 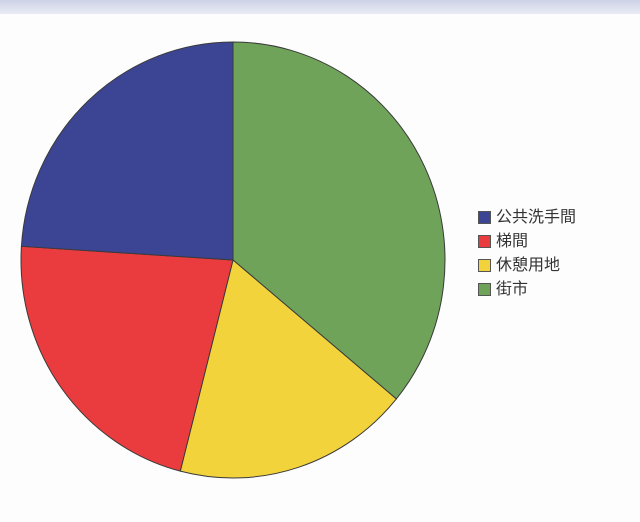 What do you see at coordinates (536, 216) in the screenshot?
I see `legend-label: 公共洗手間` at bounding box center [536, 216].